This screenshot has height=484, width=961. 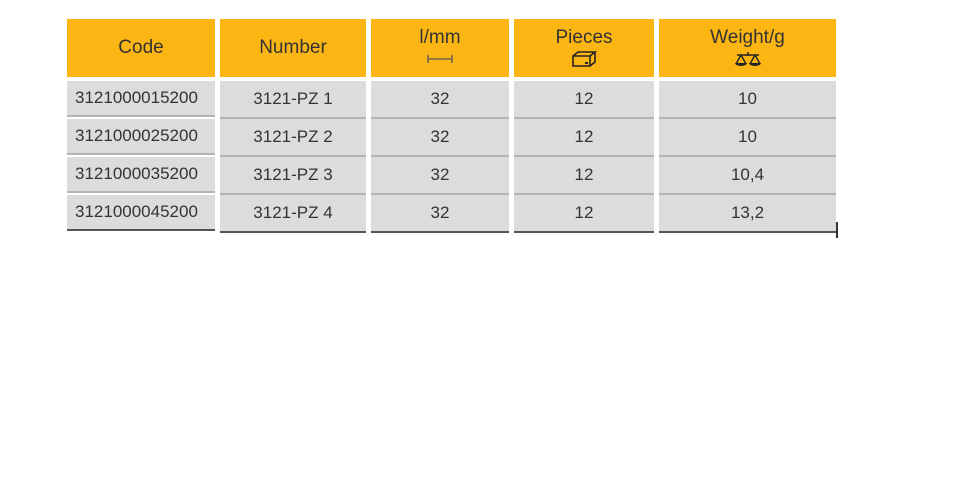 What do you see at coordinates (747, 48) in the screenshot?
I see `header-weight: Weight/g` at bounding box center [747, 48].